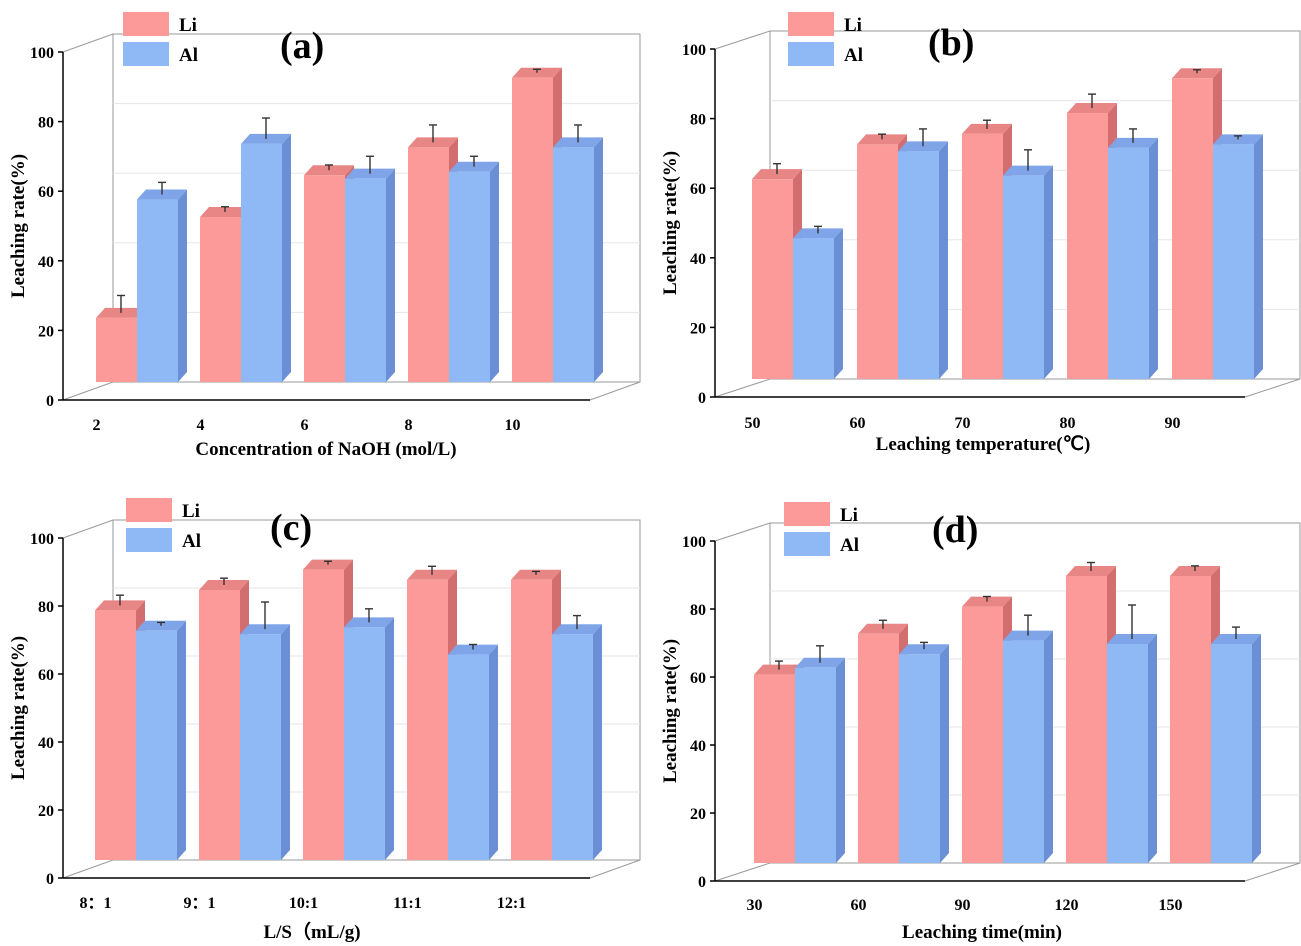 This screenshot has height=946, width=1301. I want to click on bar-al-9：1, so click(265, 730).